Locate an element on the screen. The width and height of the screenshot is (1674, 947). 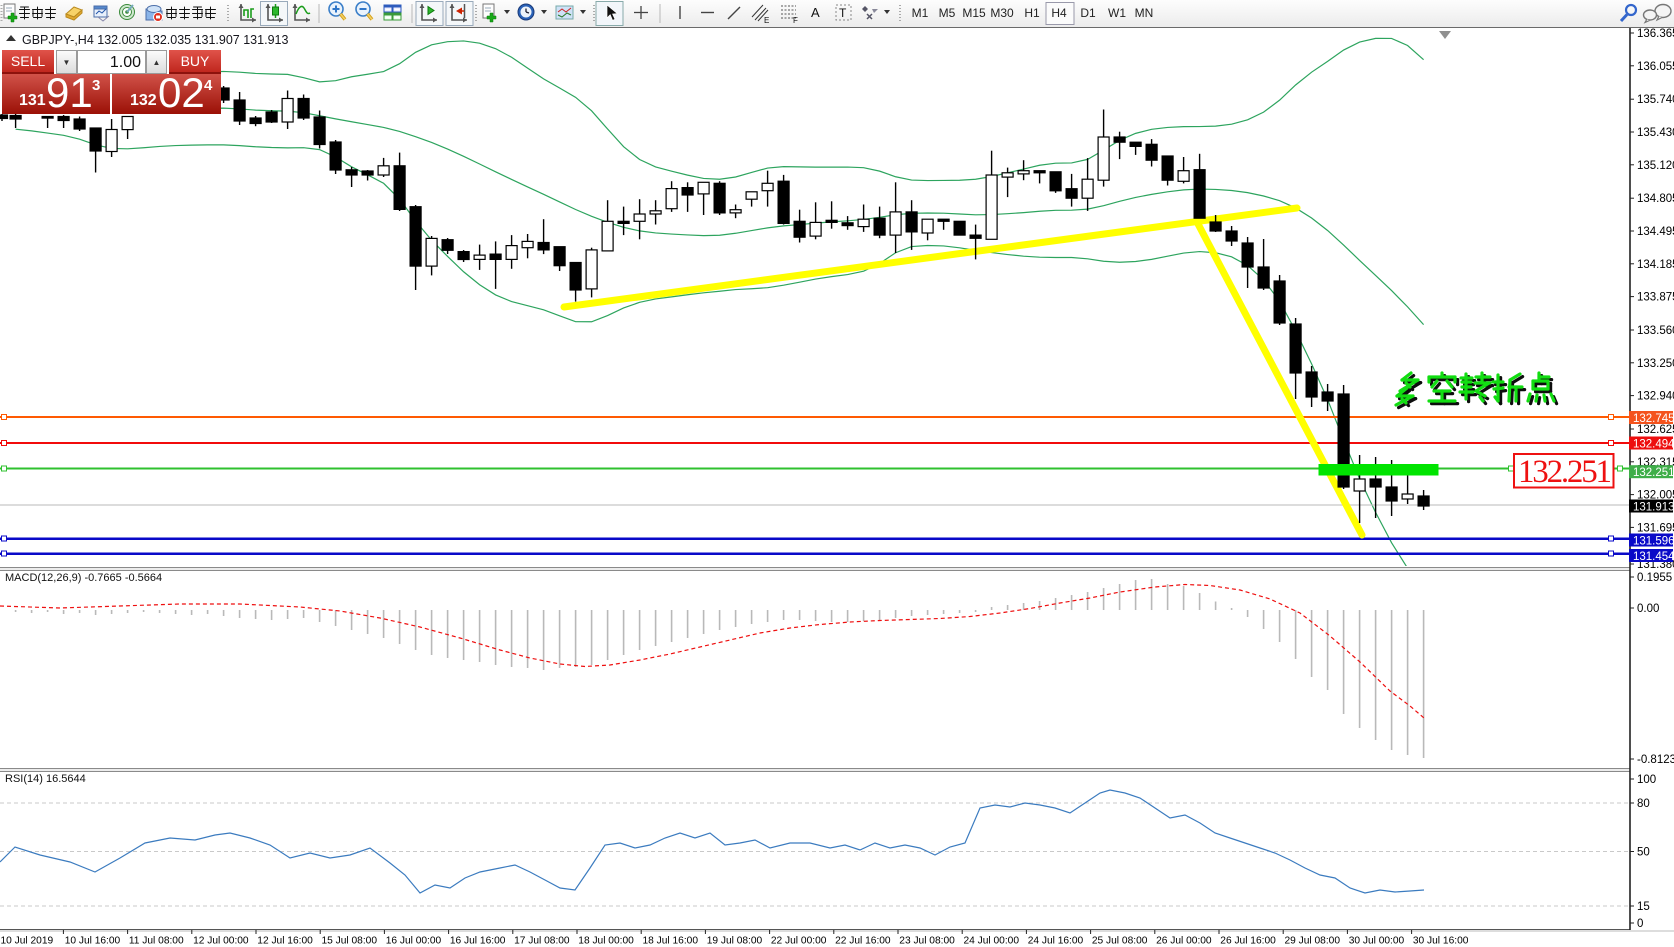
svg-text: 131.695 is located at coordinates (1655, 528).